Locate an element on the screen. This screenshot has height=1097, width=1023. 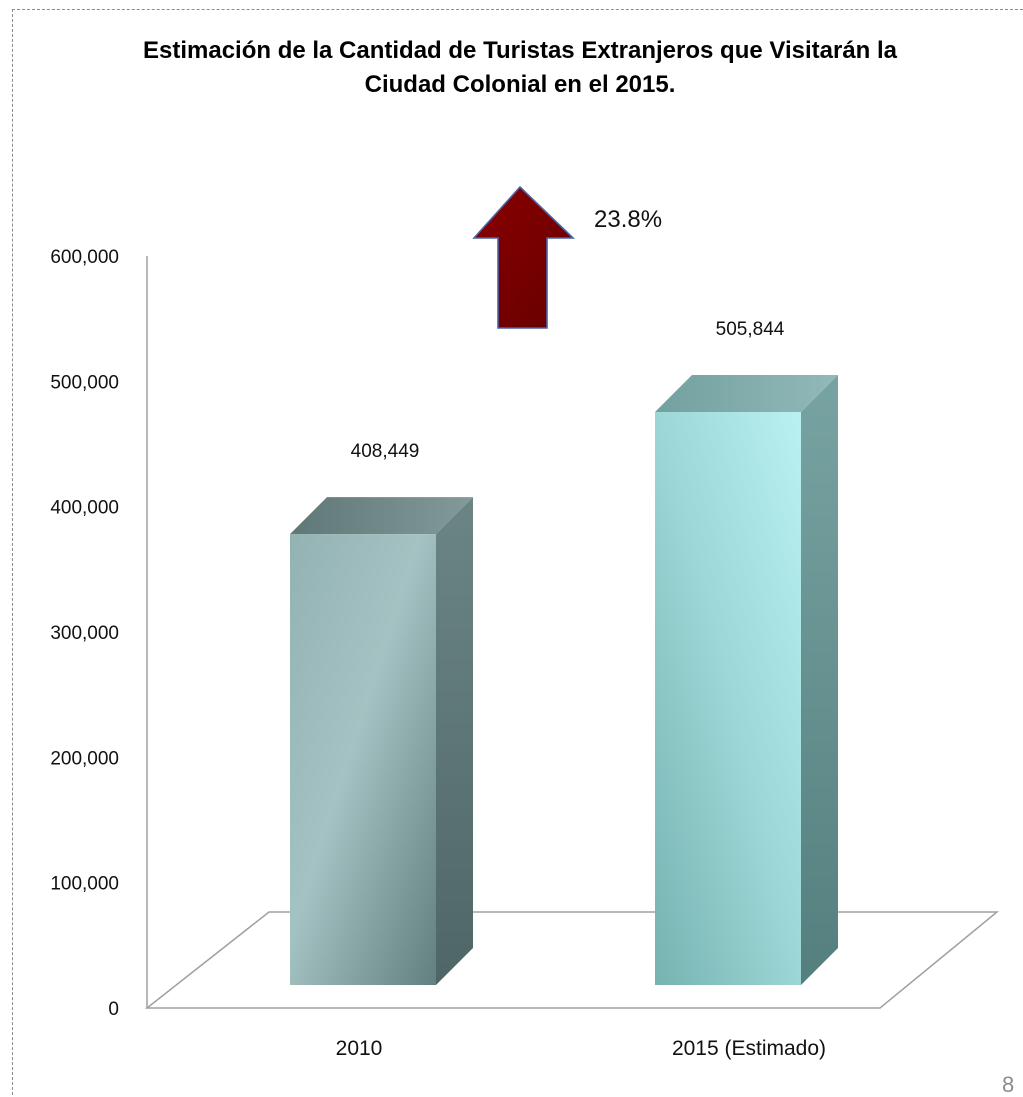
y-tick-label: 0 is located at coordinates (113, 1009).